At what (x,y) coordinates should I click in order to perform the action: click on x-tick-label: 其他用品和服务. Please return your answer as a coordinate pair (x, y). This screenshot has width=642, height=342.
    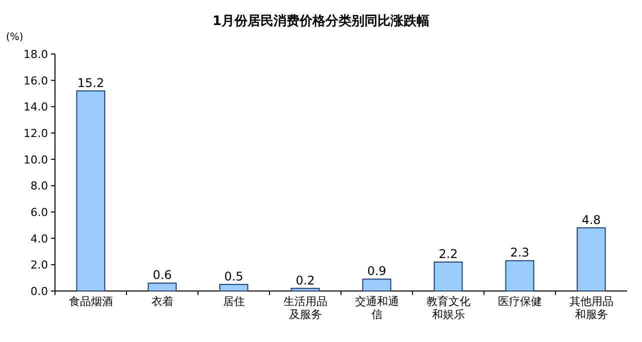
    Looking at the image, I should click on (591, 308).